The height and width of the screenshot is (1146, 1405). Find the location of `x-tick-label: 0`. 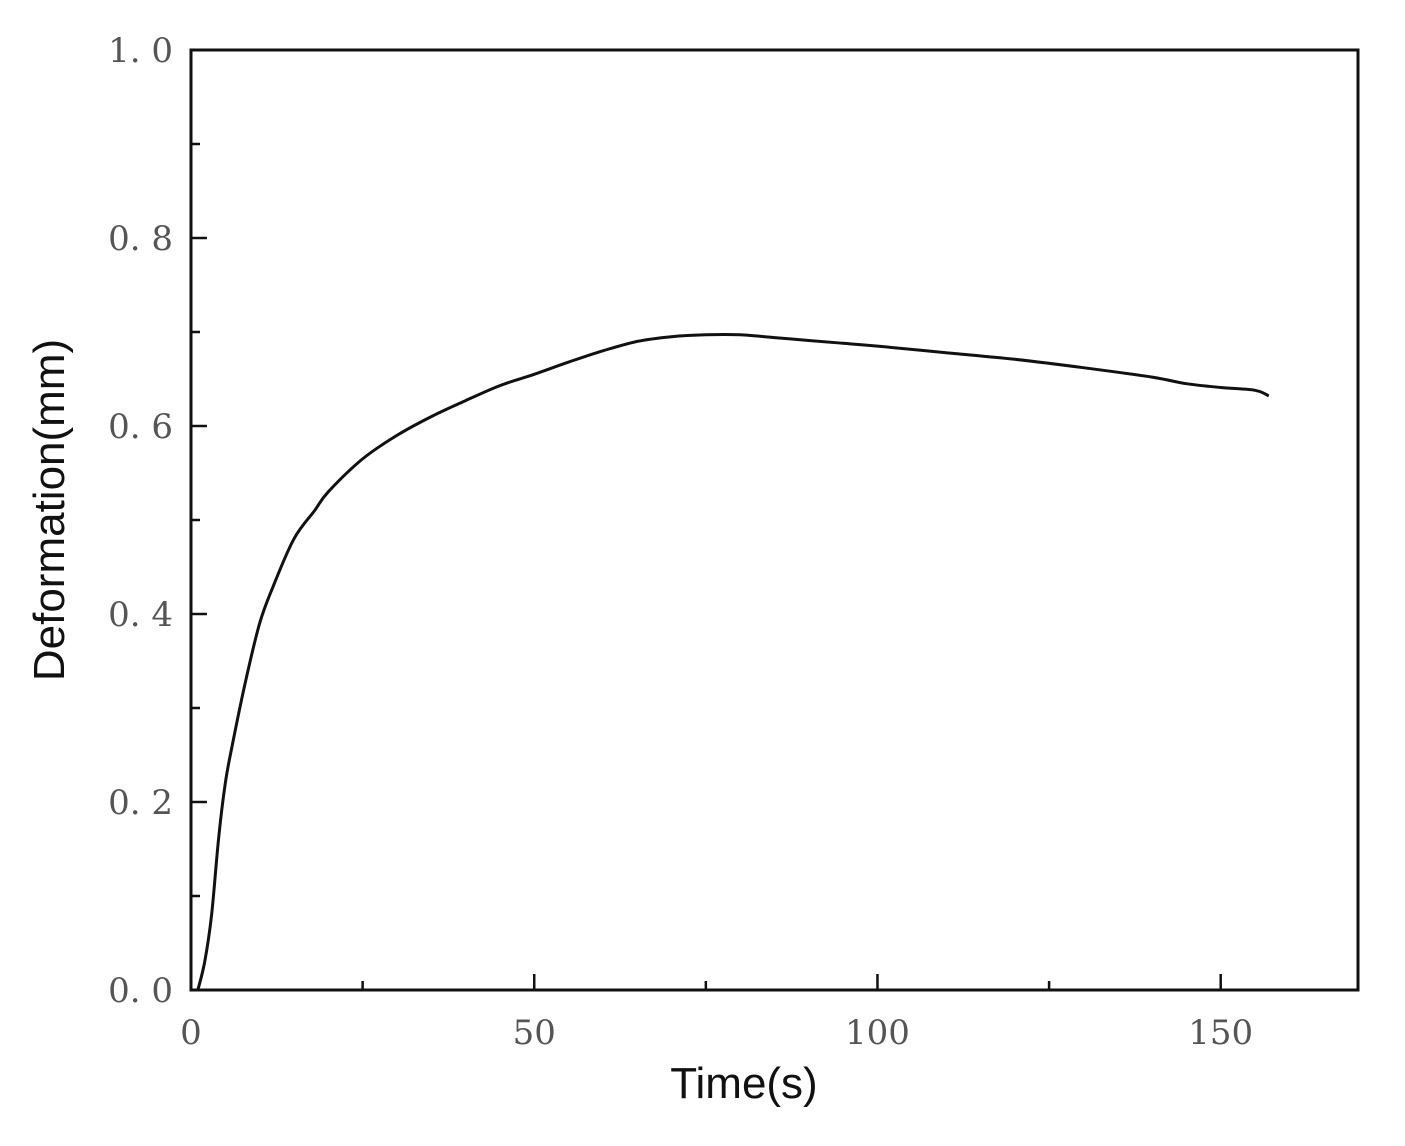

x-tick-label: 0 is located at coordinates (191, 1033).